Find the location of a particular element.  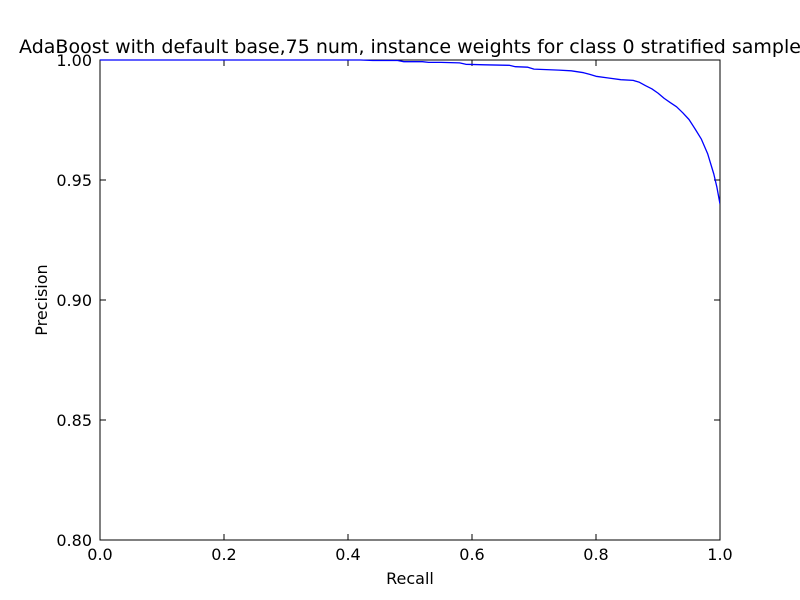

y-tick-label: 0.95 is located at coordinates (74, 180).